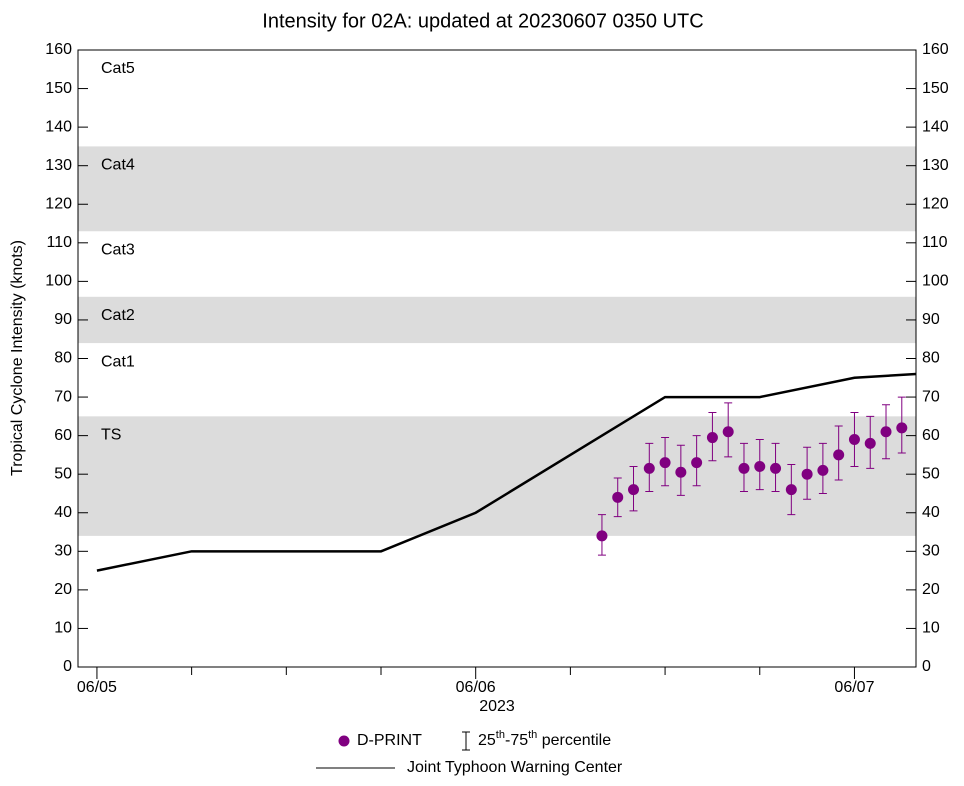  I want to click on legend-label: Joint Typhoon Warning Center, so click(515, 767).